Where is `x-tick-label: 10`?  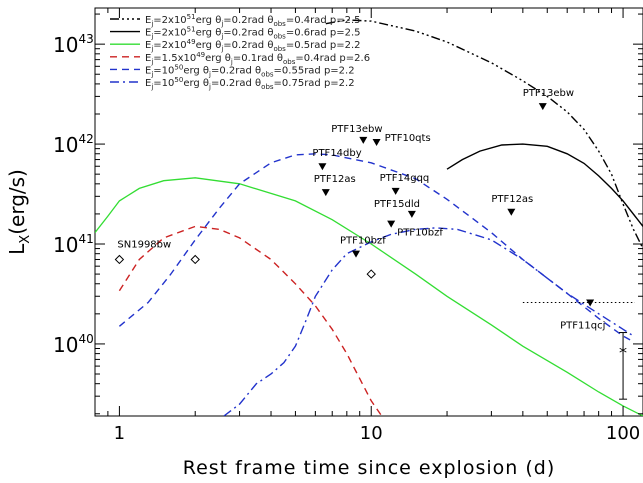 x-tick-label: 10 is located at coordinates (371, 433).